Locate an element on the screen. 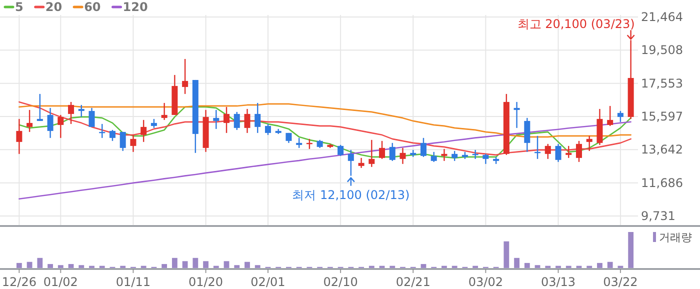  y-tick-label: 15,597 is located at coordinates (662, 117).